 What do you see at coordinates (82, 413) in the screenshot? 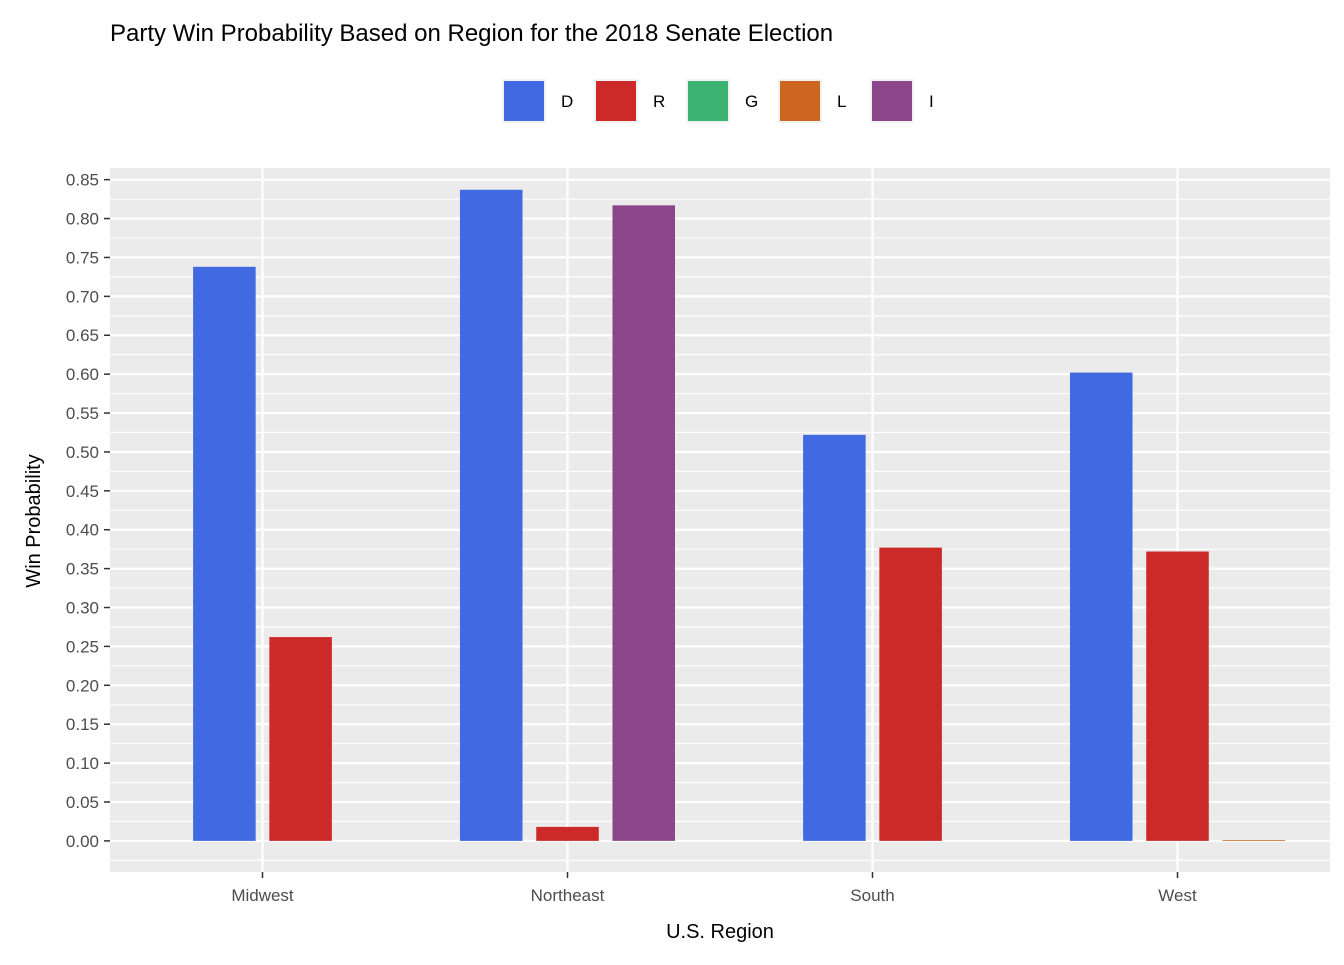
I see `y-tick-label: 0.55` at bounding box center [82, 413].